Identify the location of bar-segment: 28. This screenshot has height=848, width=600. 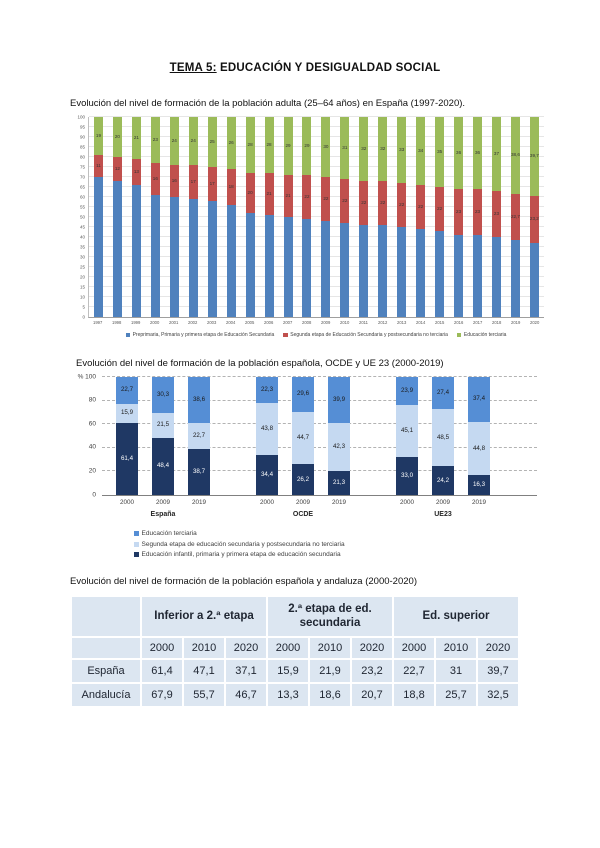
(269, 145).